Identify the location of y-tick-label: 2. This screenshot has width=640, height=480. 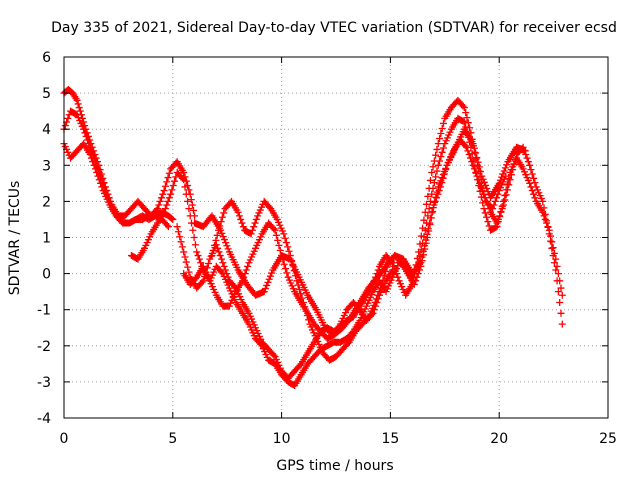
(46, 202).